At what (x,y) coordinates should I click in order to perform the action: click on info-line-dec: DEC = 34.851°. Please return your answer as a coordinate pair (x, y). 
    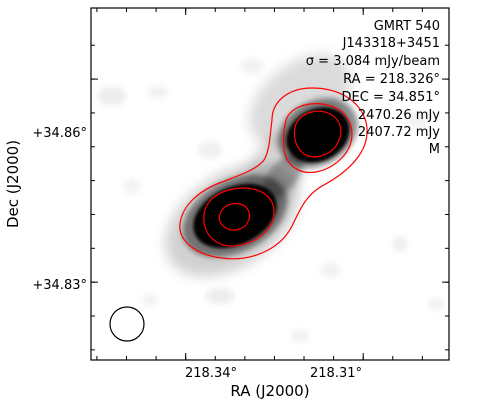
    Looking at the image, I should click on (391, 97).